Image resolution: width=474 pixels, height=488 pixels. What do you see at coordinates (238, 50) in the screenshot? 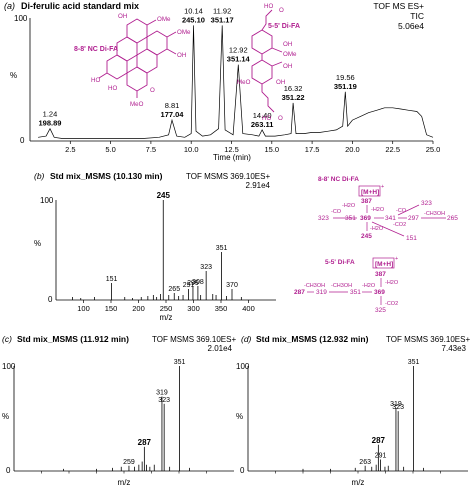
I see `peak-time-label: 12.92` at bounding box center [238, 50].